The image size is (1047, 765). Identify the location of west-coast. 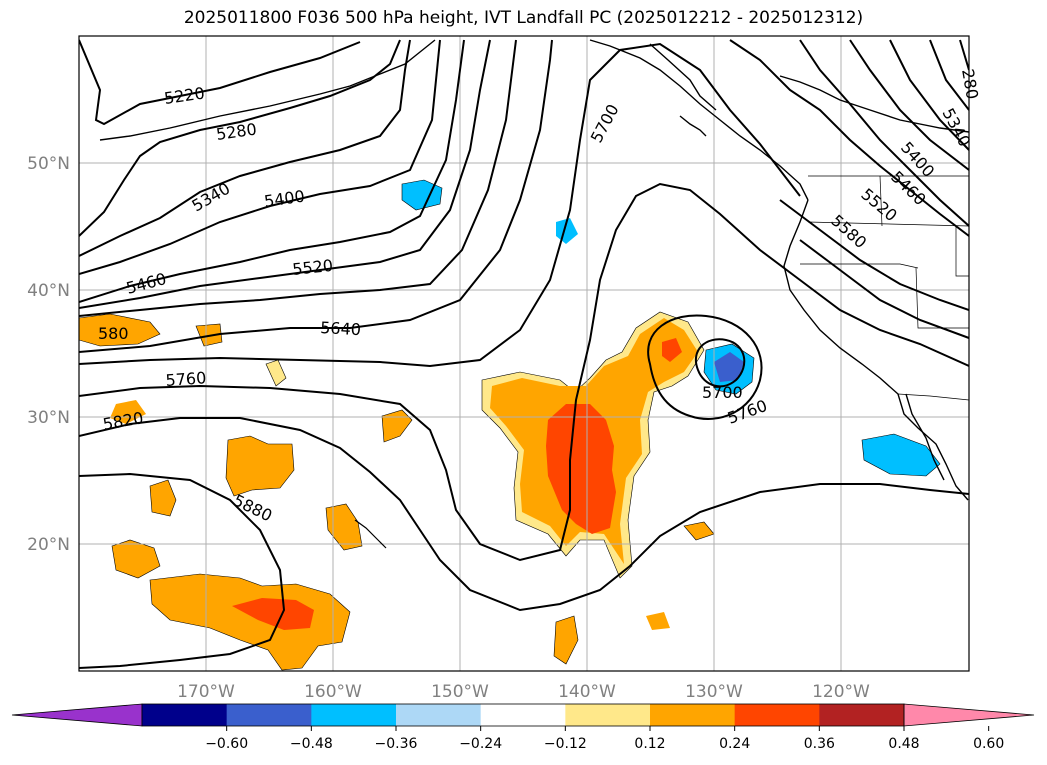
(876, 350).